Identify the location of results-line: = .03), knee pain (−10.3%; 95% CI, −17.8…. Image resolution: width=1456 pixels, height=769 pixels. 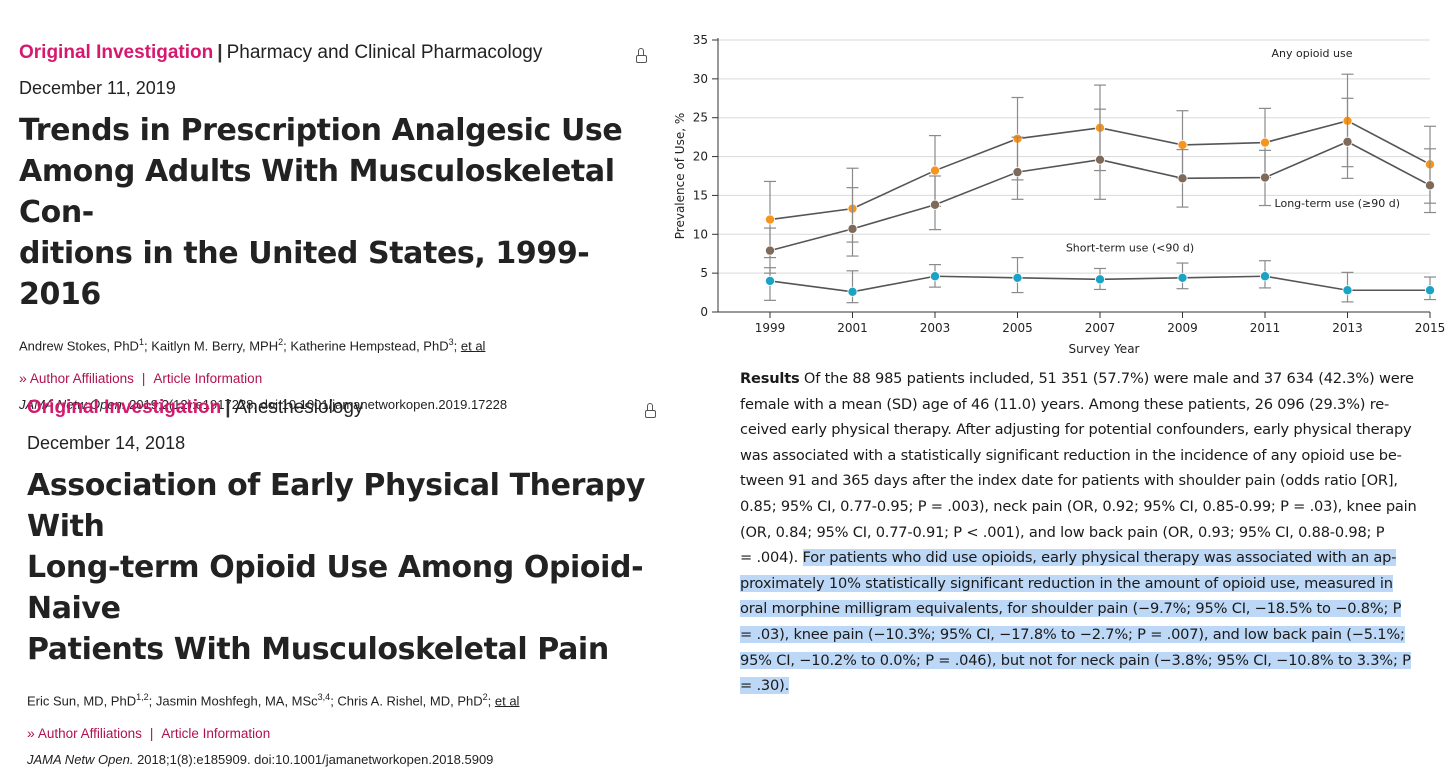
(1072, 635).